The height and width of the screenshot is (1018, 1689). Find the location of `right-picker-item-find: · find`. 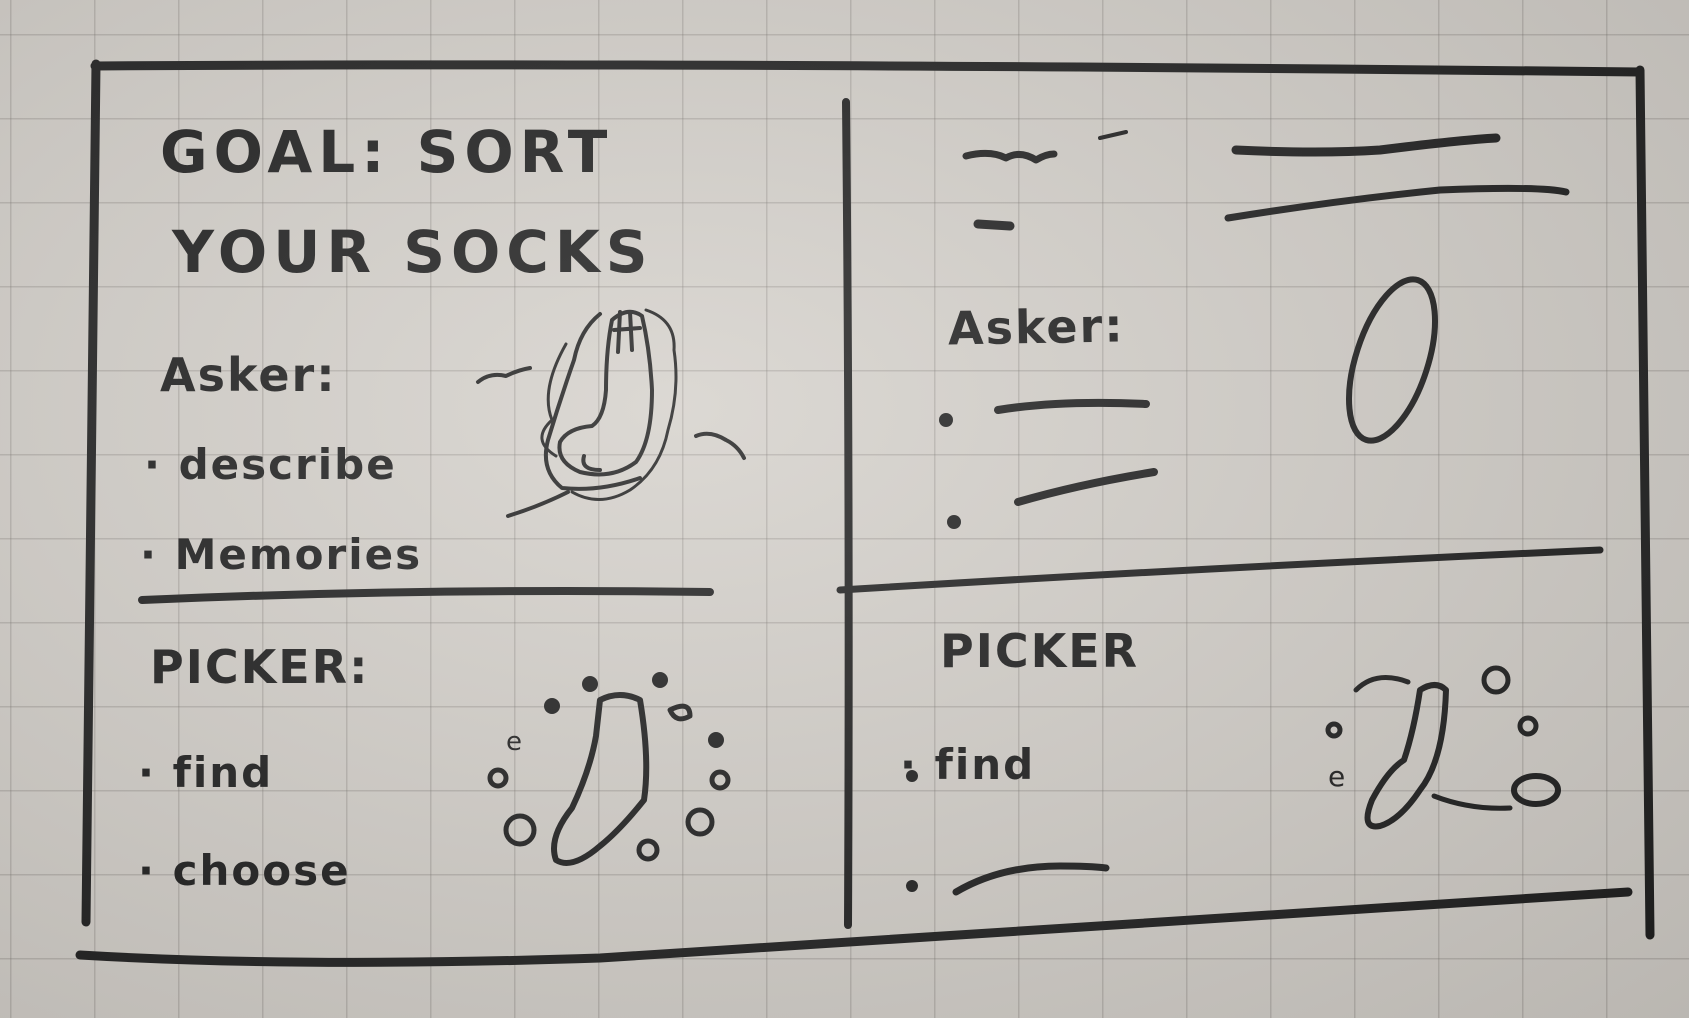

right-picker-item-find: · find is located at coordinates (968, 764).